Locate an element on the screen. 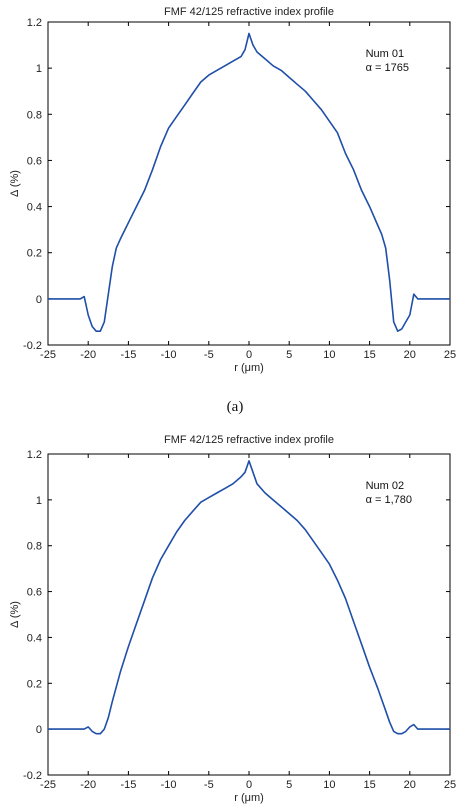  chart-b-y-axis-label: Δ (%) is located at coordinates (15, 614).